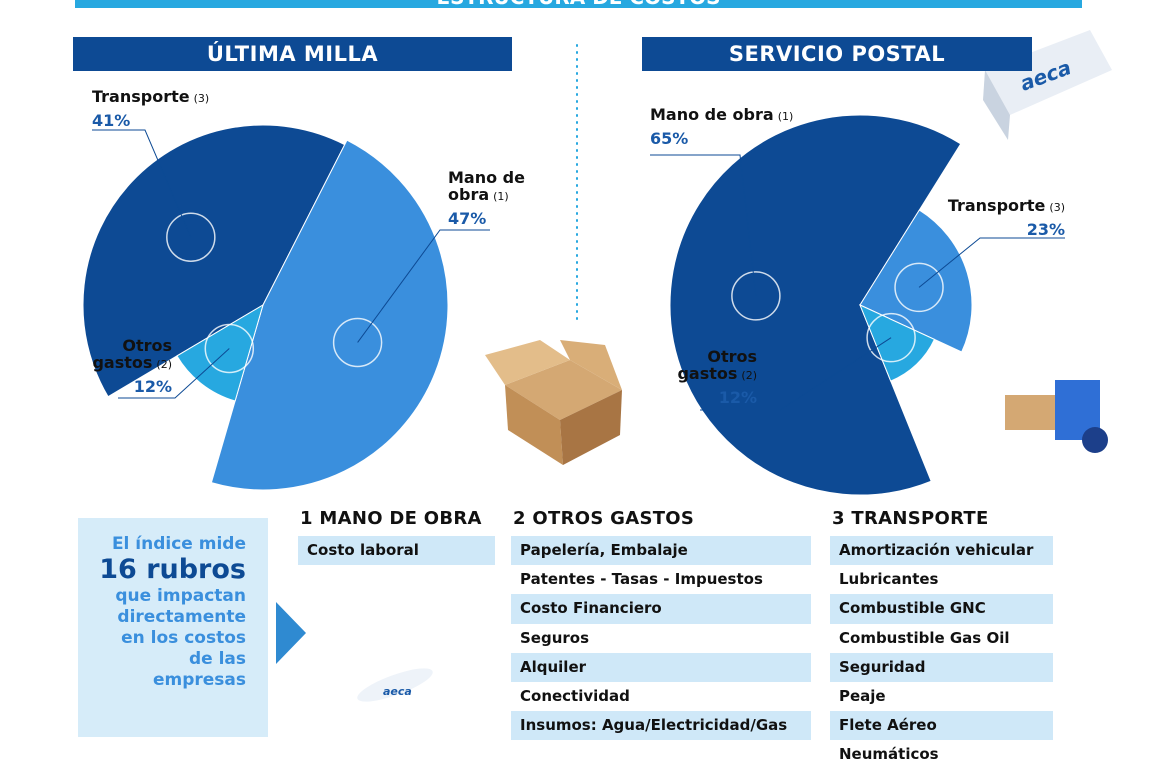 This screenshot has height=759, width=1152. What do you see at coordinates (661, 667) in the screenshot?
I see `cost-item: Alquiler` at bounding box center [661, 667].